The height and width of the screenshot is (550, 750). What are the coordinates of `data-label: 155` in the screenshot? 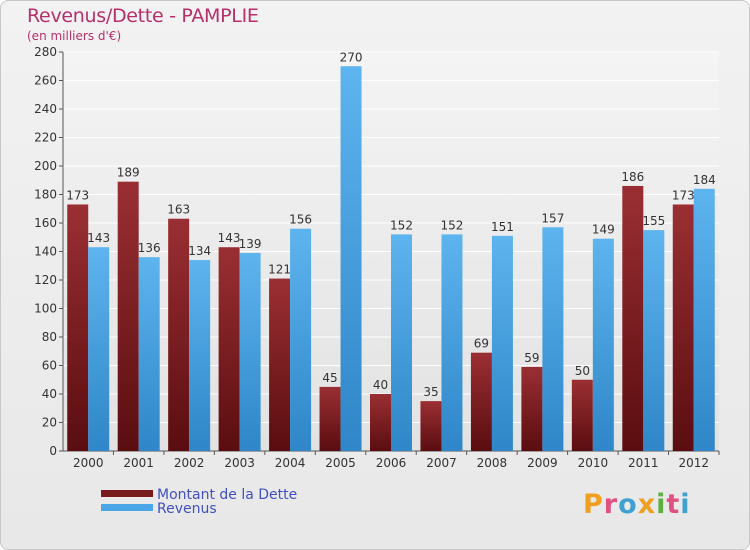 It's located at (653, 221).